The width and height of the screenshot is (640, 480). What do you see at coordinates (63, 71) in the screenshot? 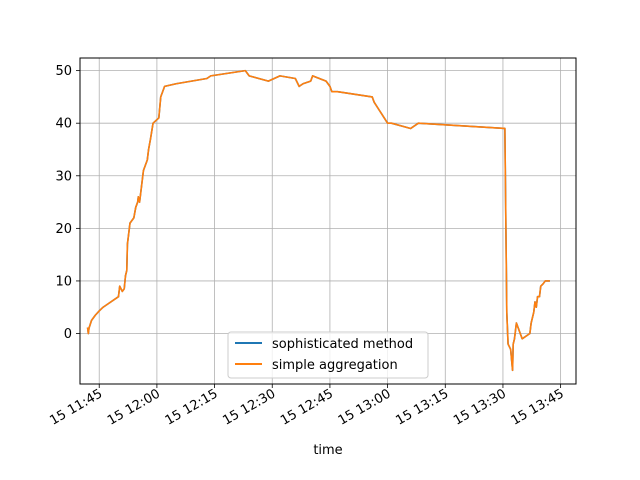
I see `y-tick-label: 50` at bounding box center [63, 71].